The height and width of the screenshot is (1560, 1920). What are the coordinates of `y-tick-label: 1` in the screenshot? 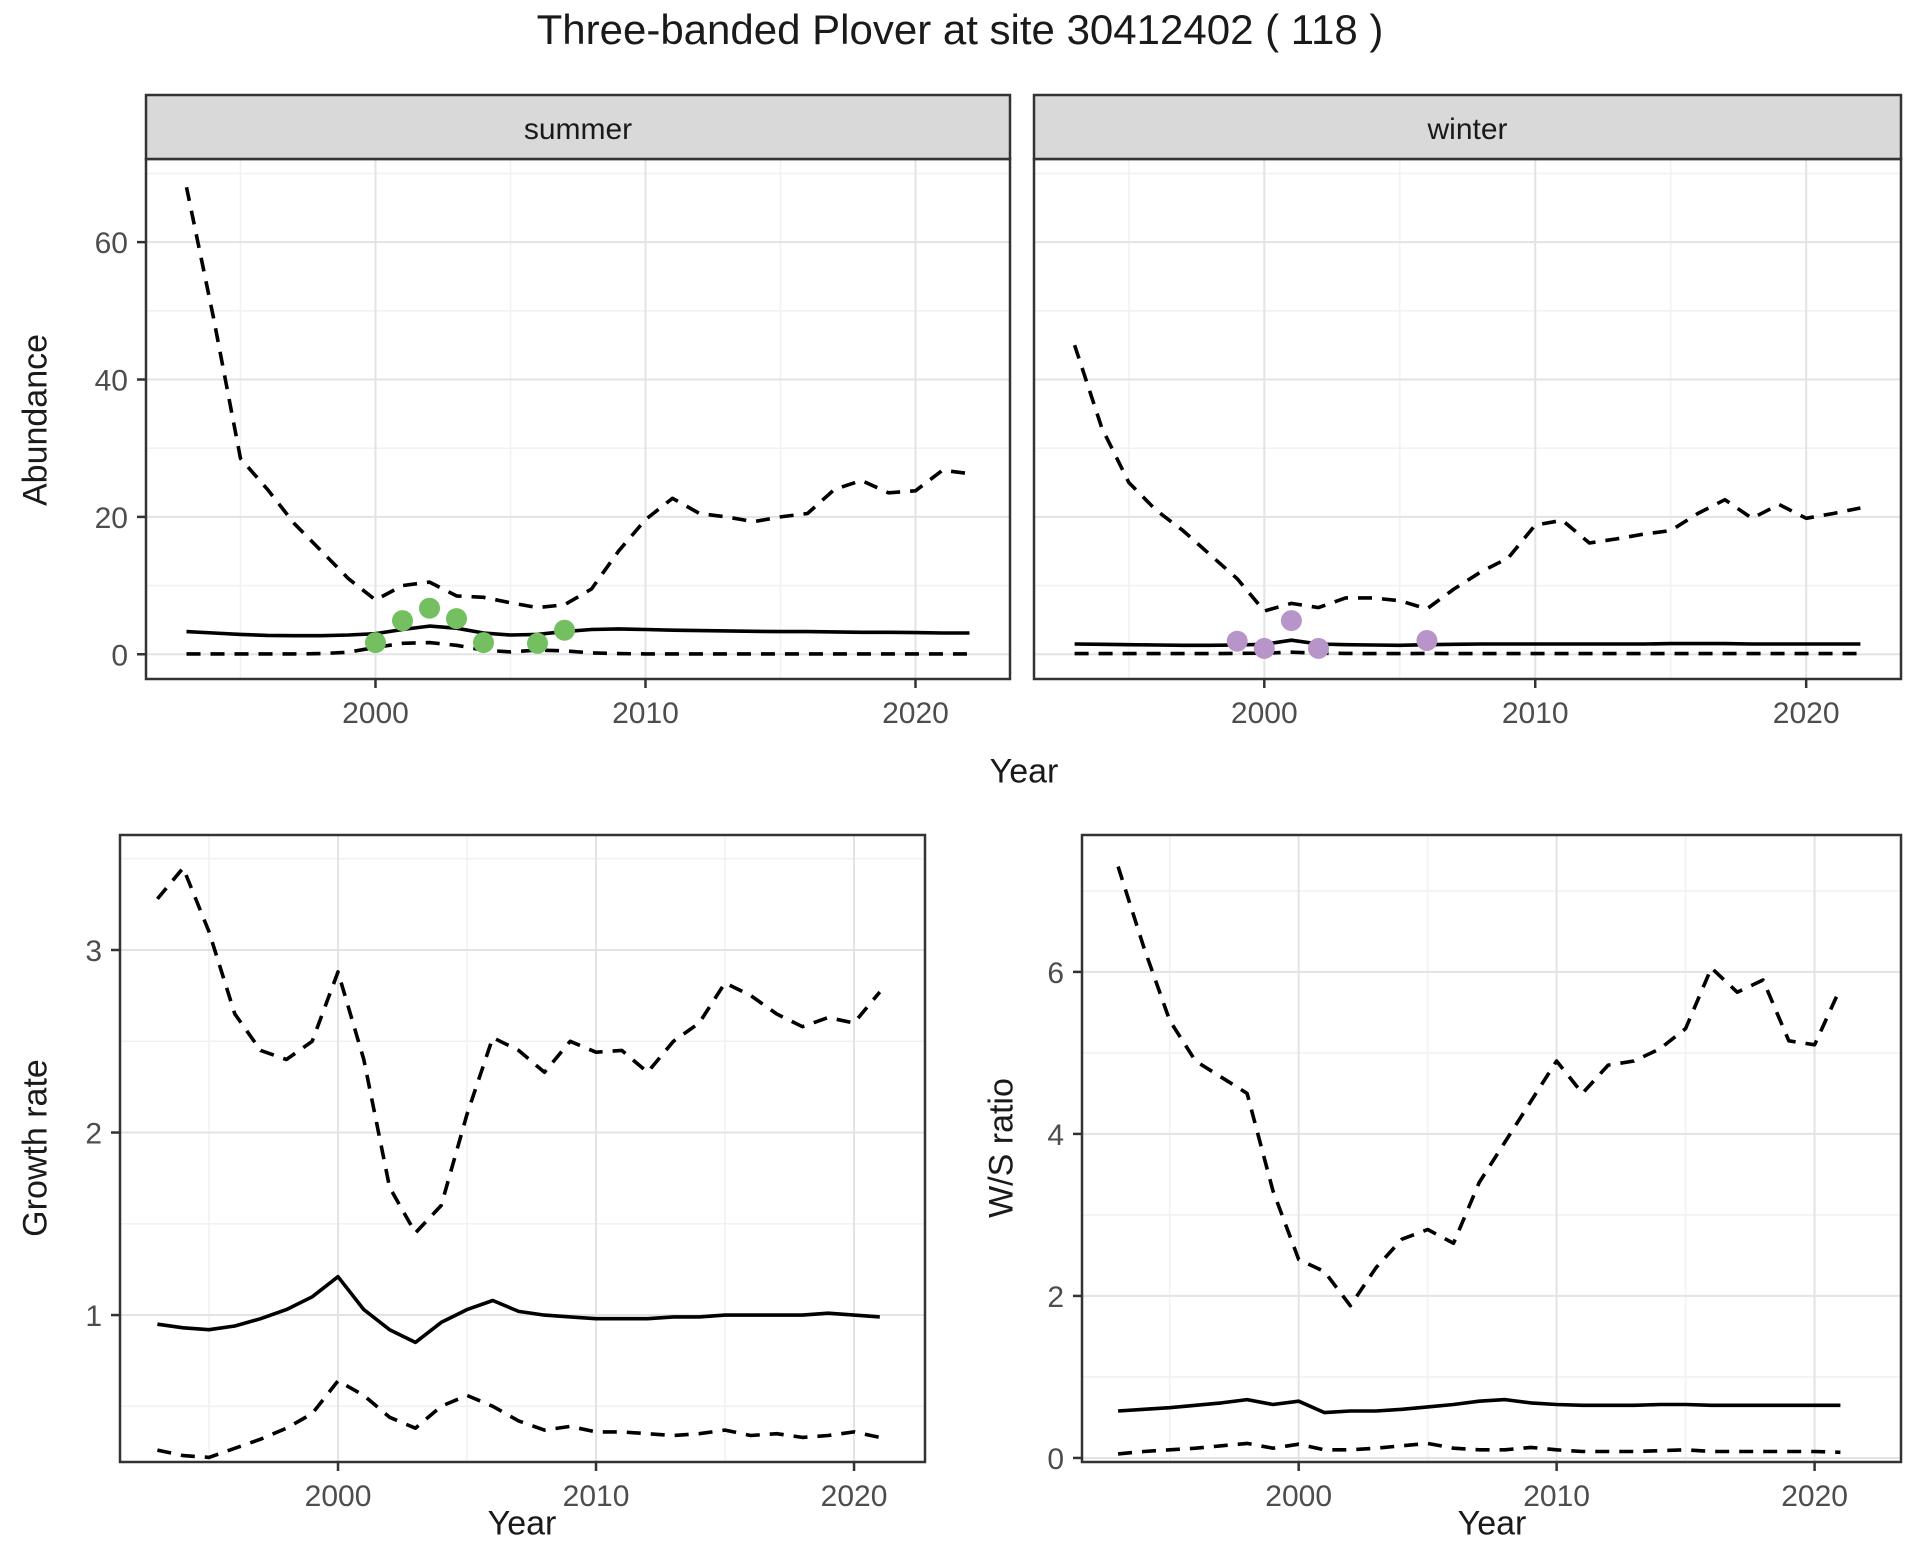 It's located at (93, 1316).